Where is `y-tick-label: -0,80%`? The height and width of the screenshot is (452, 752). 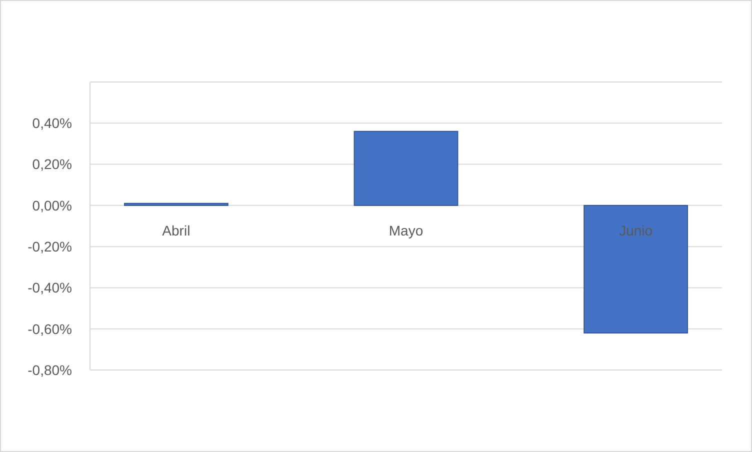
y-tick-label: -0,80% is located at coordinates (50, 370).